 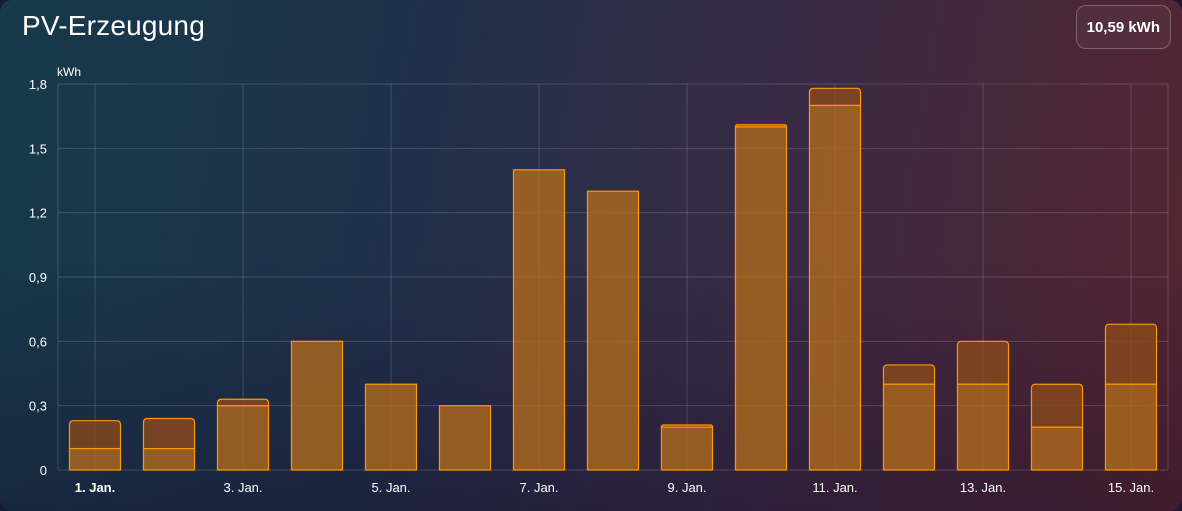 I want to click on x-tick-label: 7. Jan., so click(x=538, y=487).